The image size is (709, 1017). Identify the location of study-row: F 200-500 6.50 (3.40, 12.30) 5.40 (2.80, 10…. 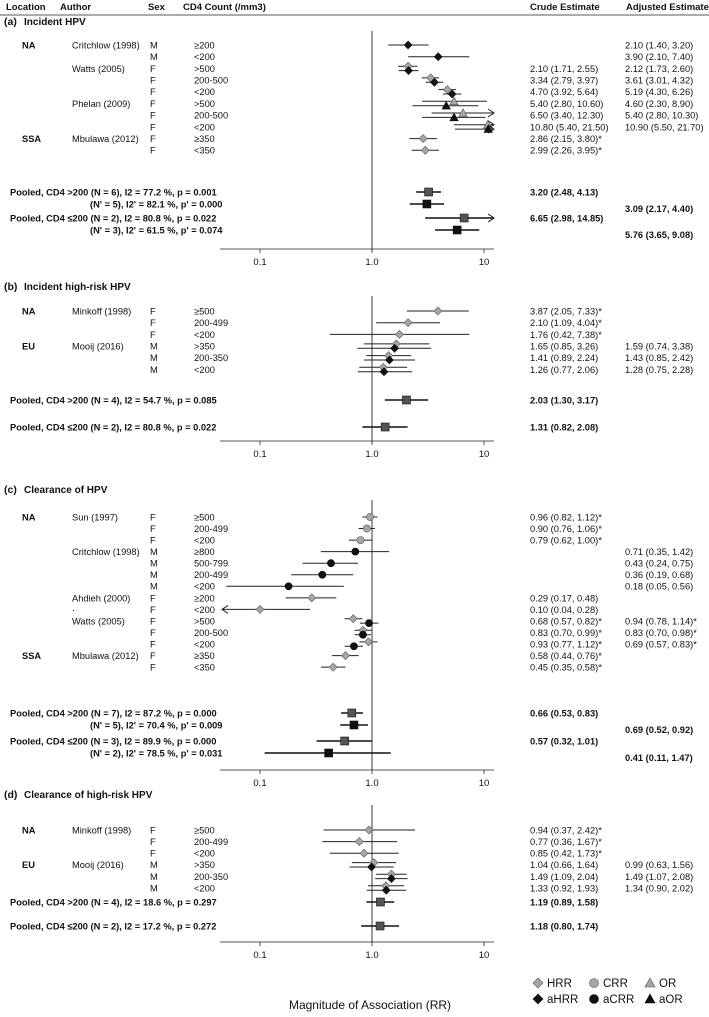
(424, 115).